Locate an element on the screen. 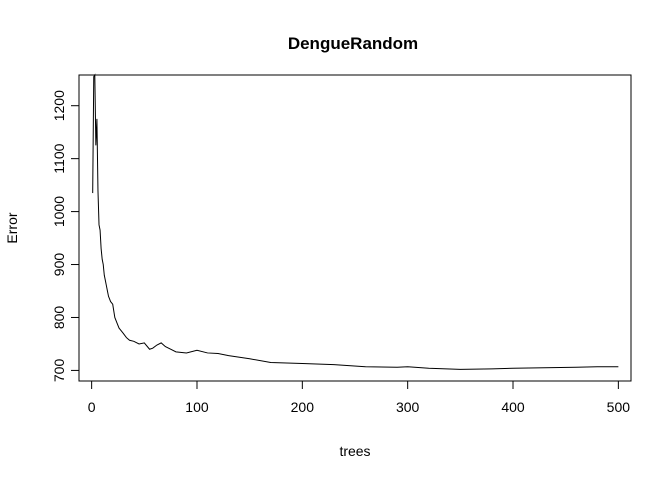 The height and width of the screenshot is (480, 672). x-axis: 0 100 200 300 400 500 is located at coordinates (359, 397).